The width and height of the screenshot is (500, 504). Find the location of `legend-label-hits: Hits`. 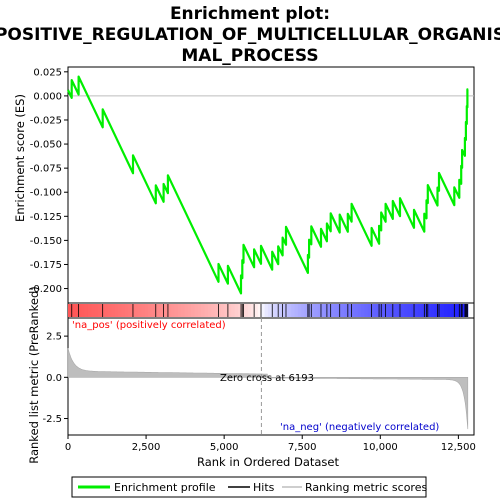

legend-label-hits: Hits is located at coordinates (264, 487).